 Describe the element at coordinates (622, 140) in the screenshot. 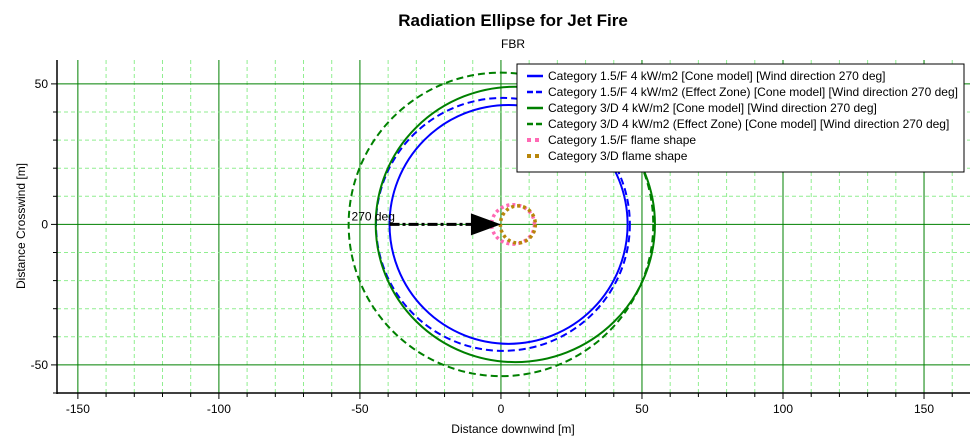

I see `legend-label: Category 1.5/F flame shape` at that location.